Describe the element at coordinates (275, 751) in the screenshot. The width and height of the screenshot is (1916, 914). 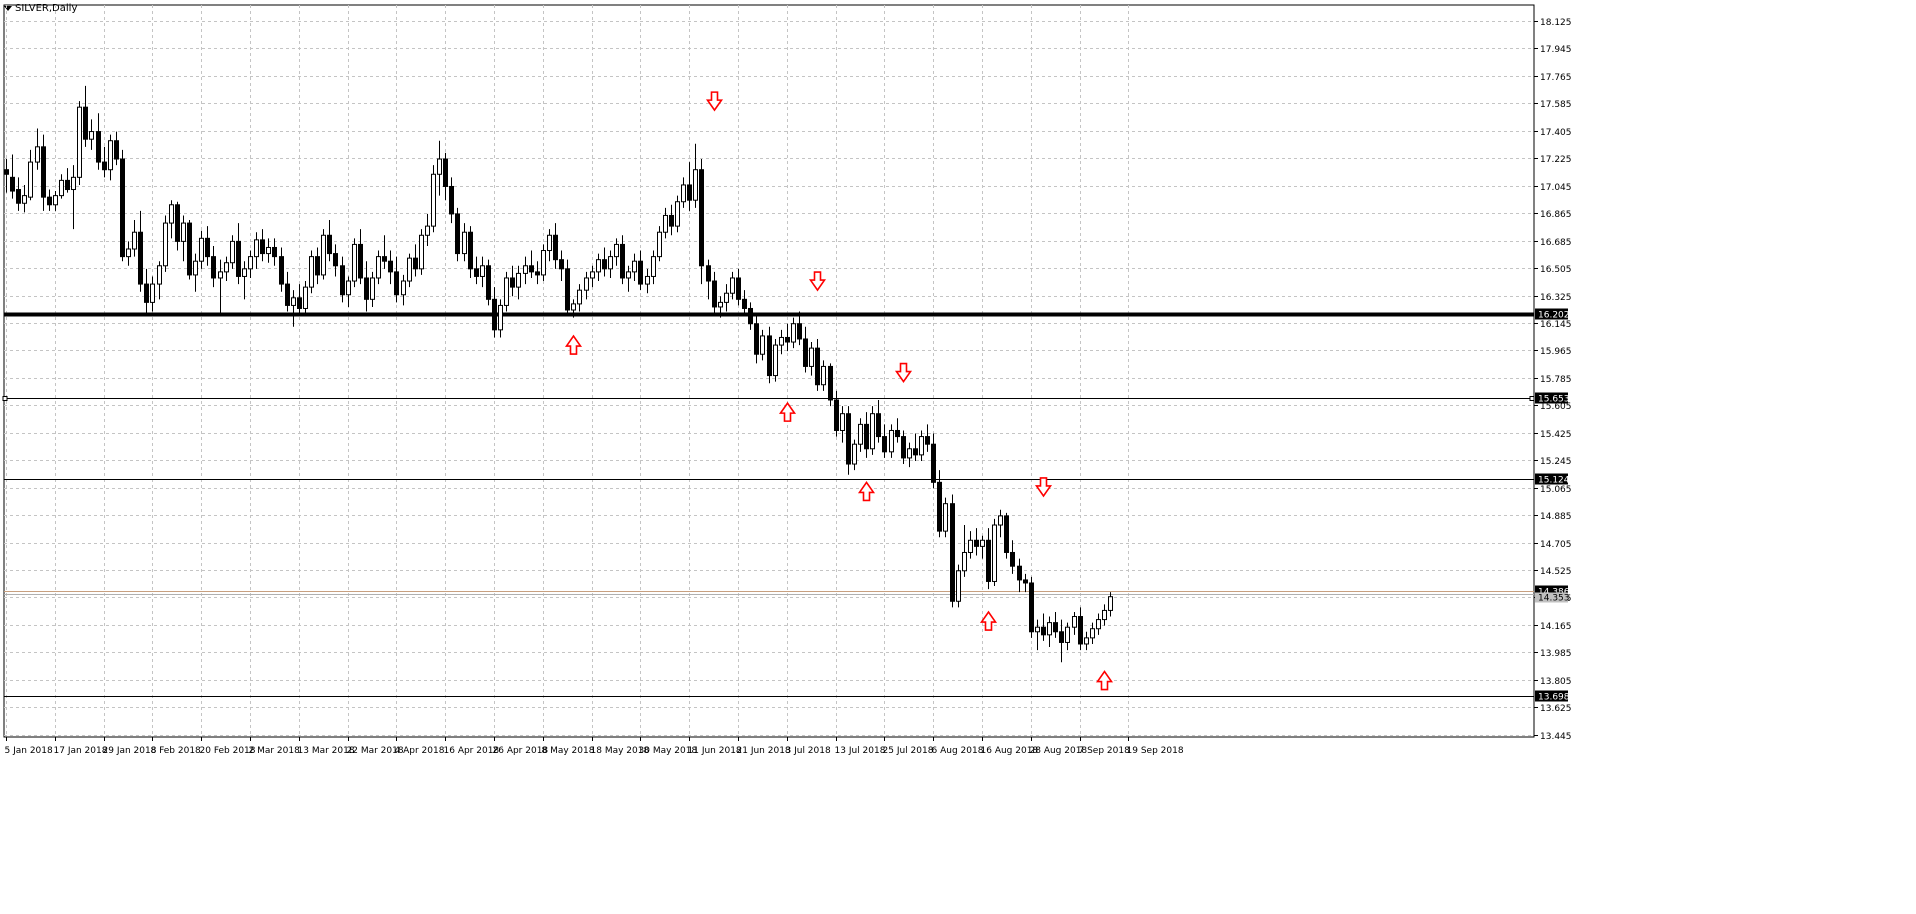
I see `x-tick-label: 2 Mar 2018` at that location.